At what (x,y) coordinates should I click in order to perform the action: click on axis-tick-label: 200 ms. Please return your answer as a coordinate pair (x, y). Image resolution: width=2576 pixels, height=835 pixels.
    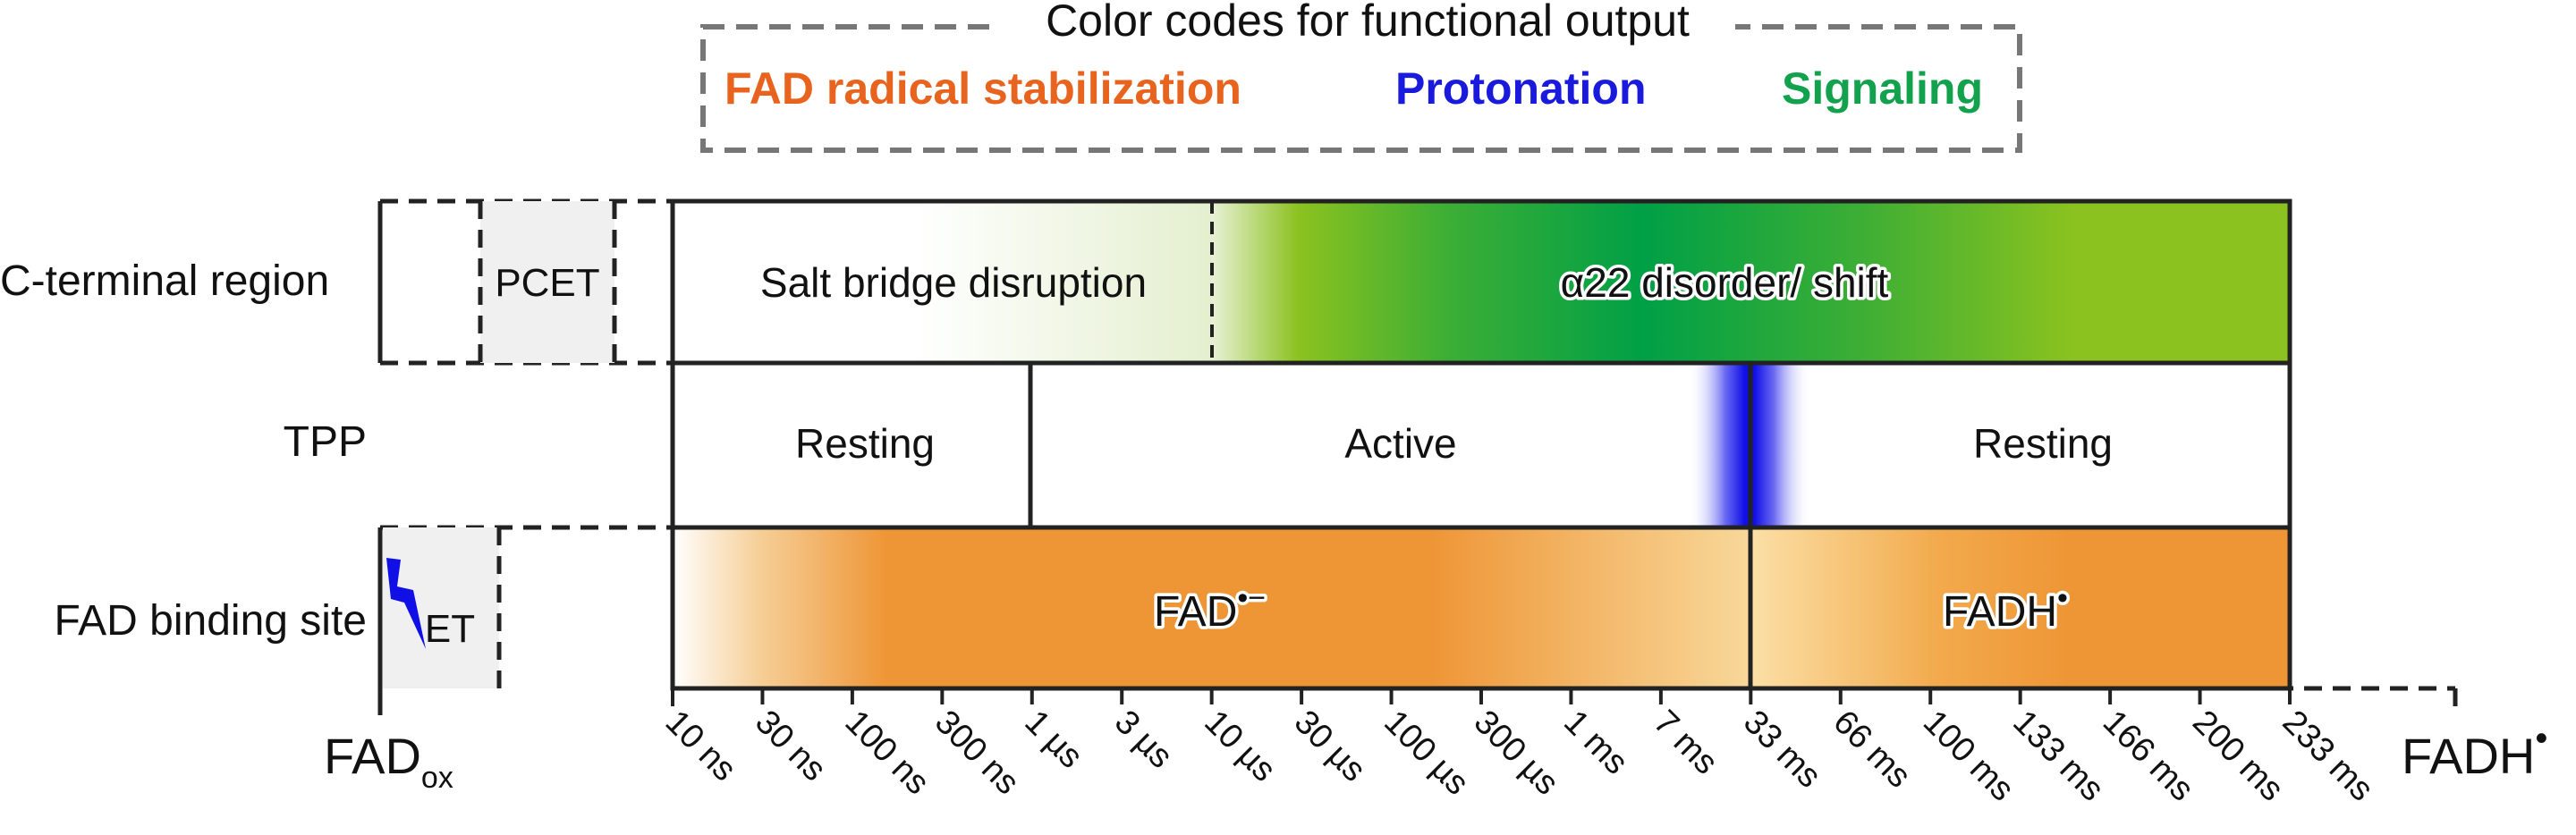
    Looking at the image, I should click on (2238, 756).